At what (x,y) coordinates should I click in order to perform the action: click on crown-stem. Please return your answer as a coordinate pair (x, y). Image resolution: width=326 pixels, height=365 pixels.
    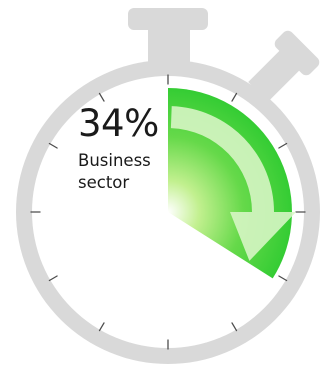
    Looking at the image, I should click on (169, 43).